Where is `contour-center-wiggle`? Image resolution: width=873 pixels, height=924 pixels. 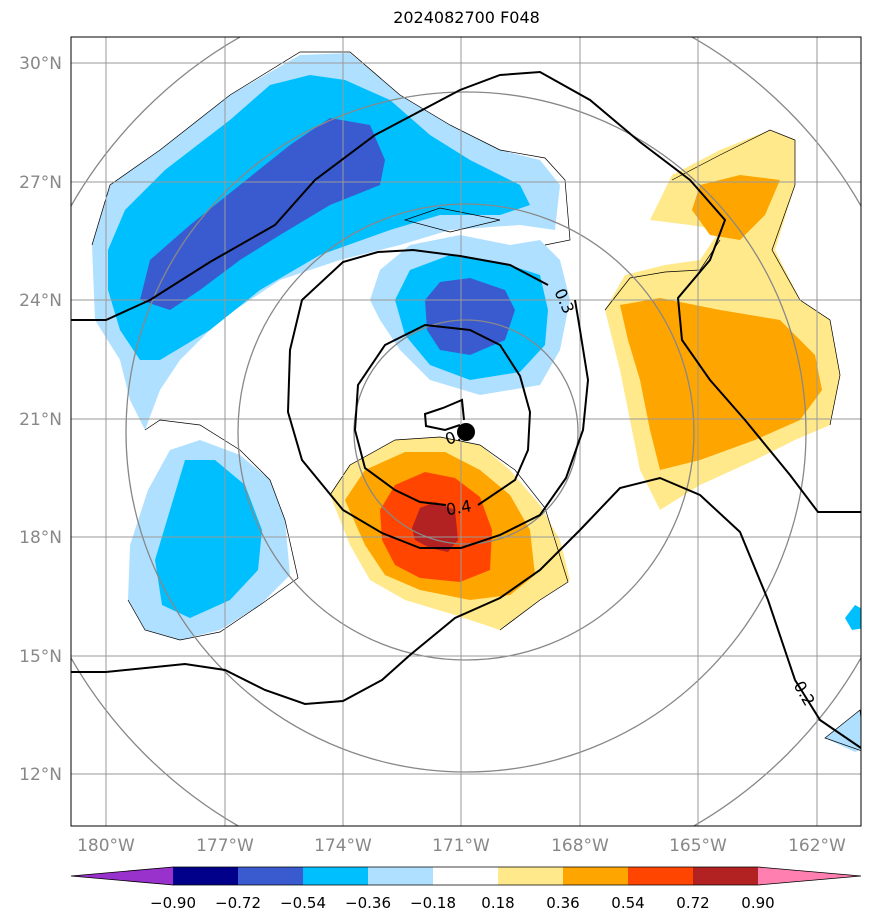 contour-center-wiggle is located at coordinates (444, 415).